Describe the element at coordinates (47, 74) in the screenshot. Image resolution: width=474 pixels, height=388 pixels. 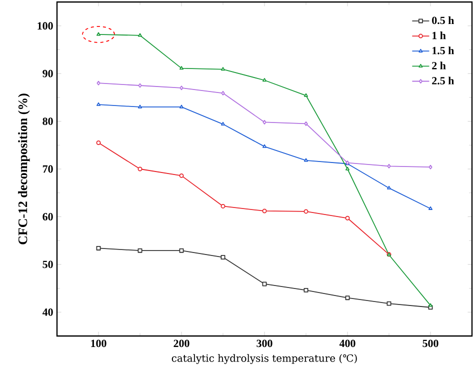
I see `y-tick-label: 90` at that location.